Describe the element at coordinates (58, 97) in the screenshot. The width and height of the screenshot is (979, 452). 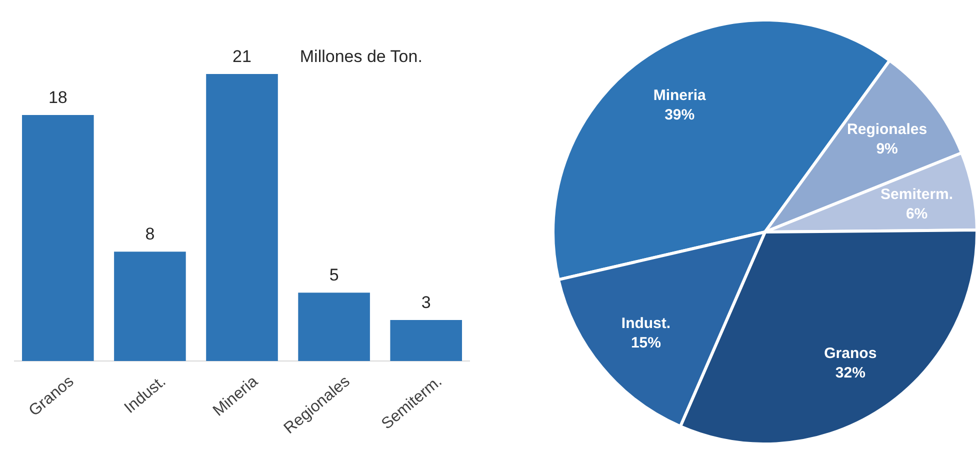
I see `data-label: 18` at that location.